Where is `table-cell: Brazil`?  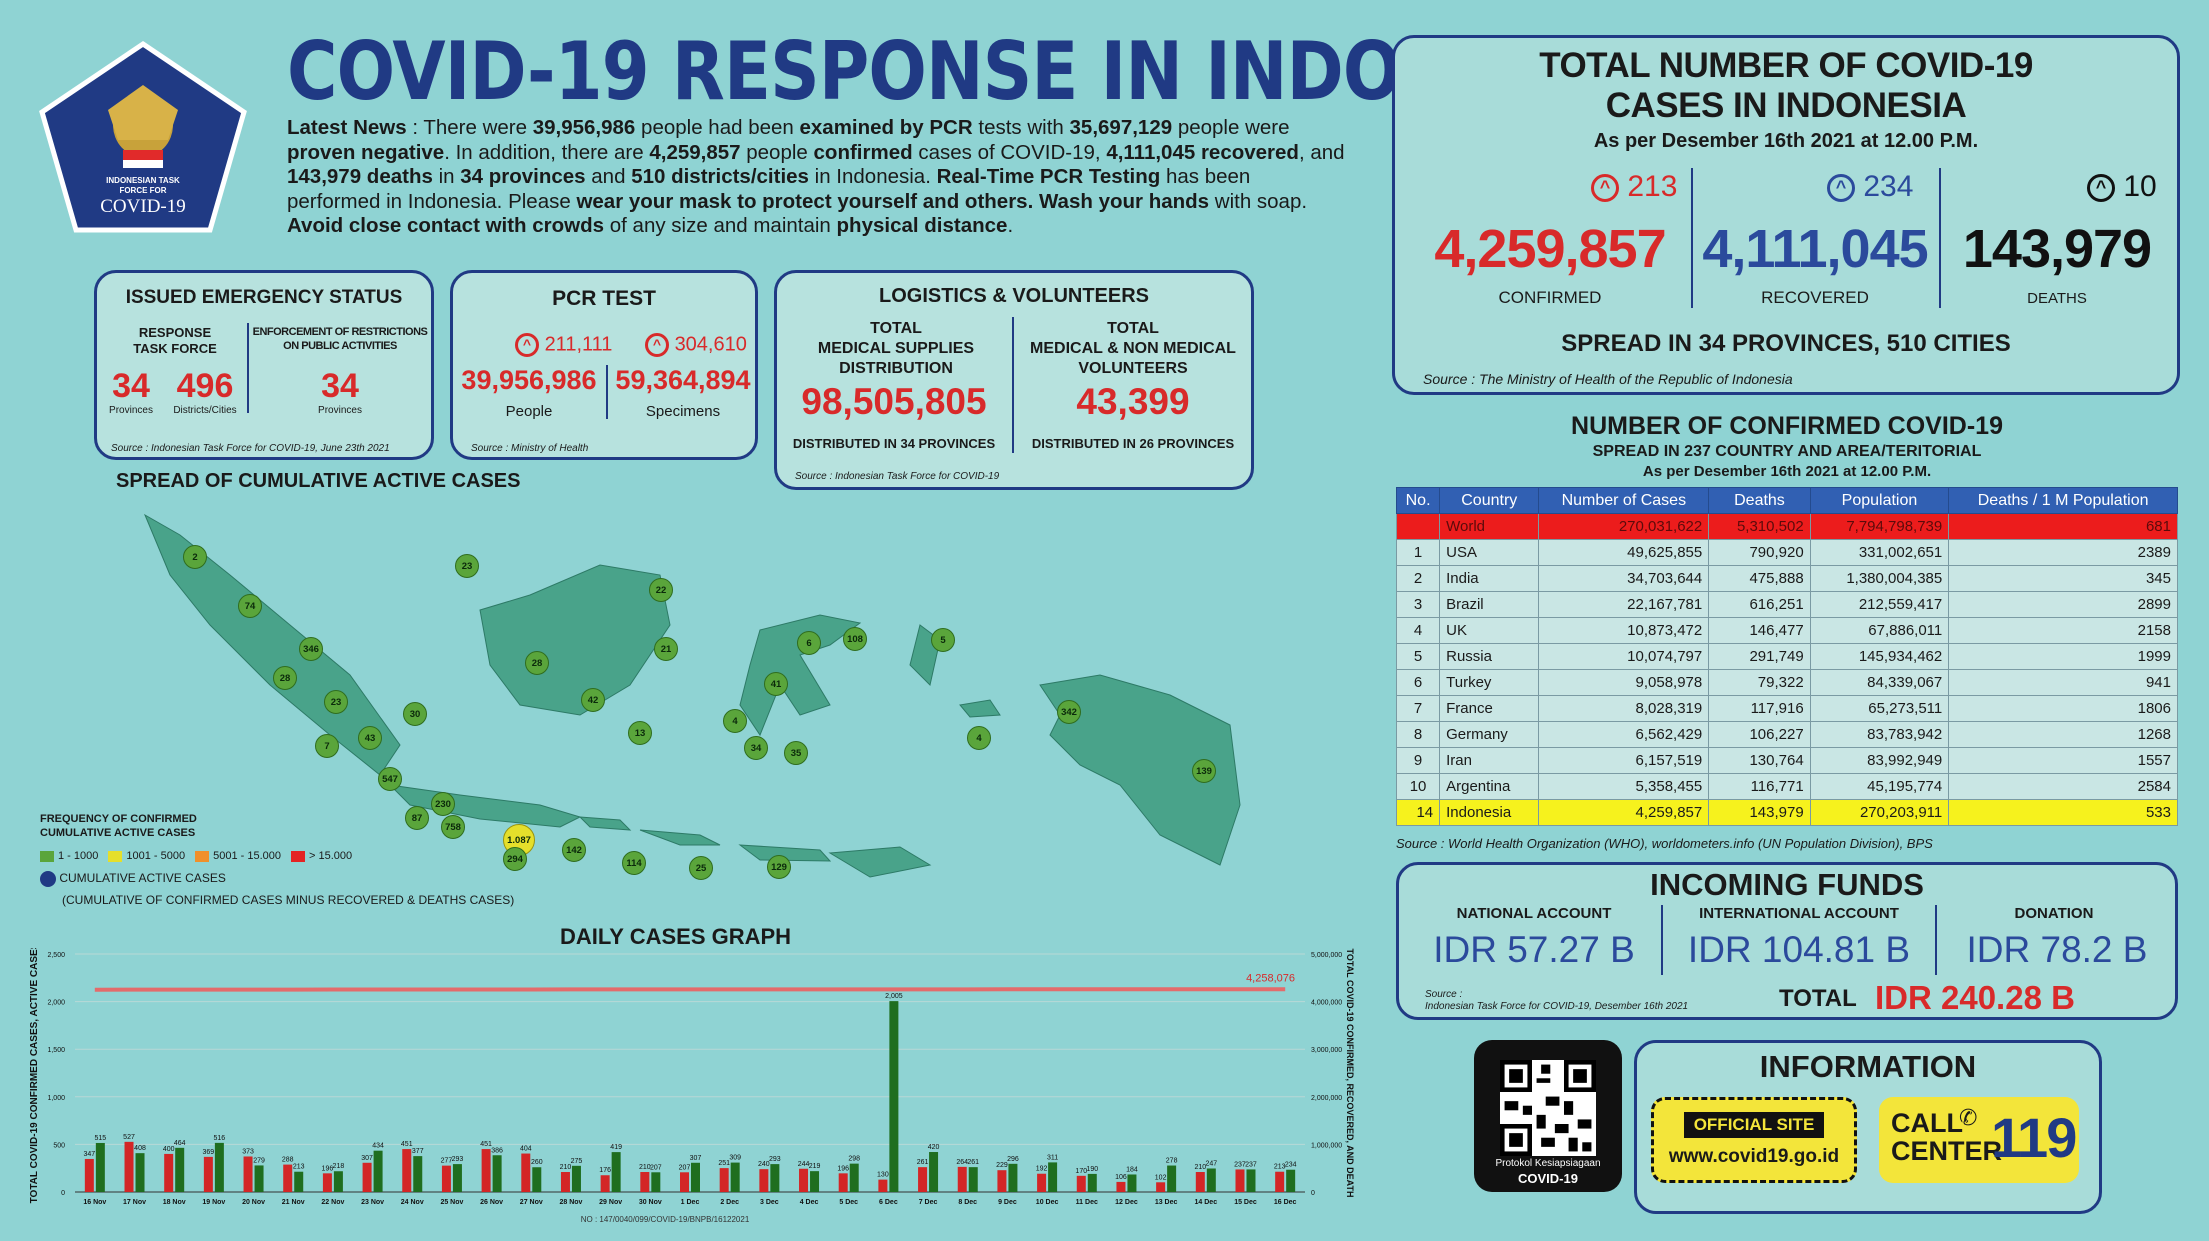 table-cell: Brazil is located at coordinates (1489, 604).